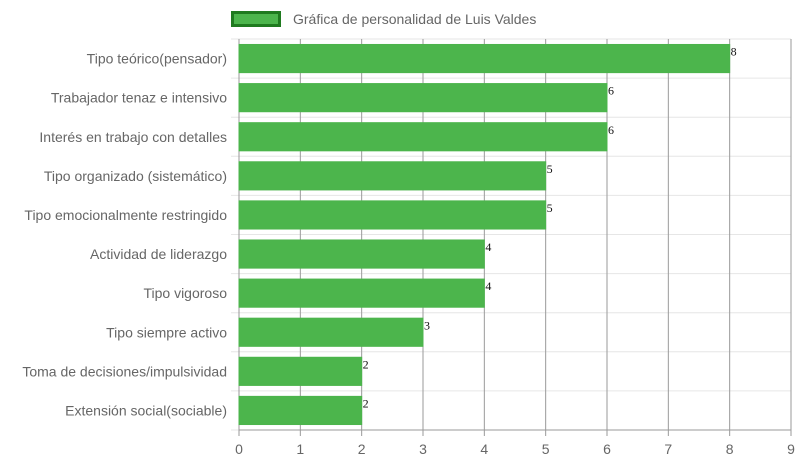 This screenshot has height=465, width=798. What do you see at coordinates (158, 254) in the screenshot?
I see `category-label: Actividad de liderazgo` at bounding box center [158, 254].